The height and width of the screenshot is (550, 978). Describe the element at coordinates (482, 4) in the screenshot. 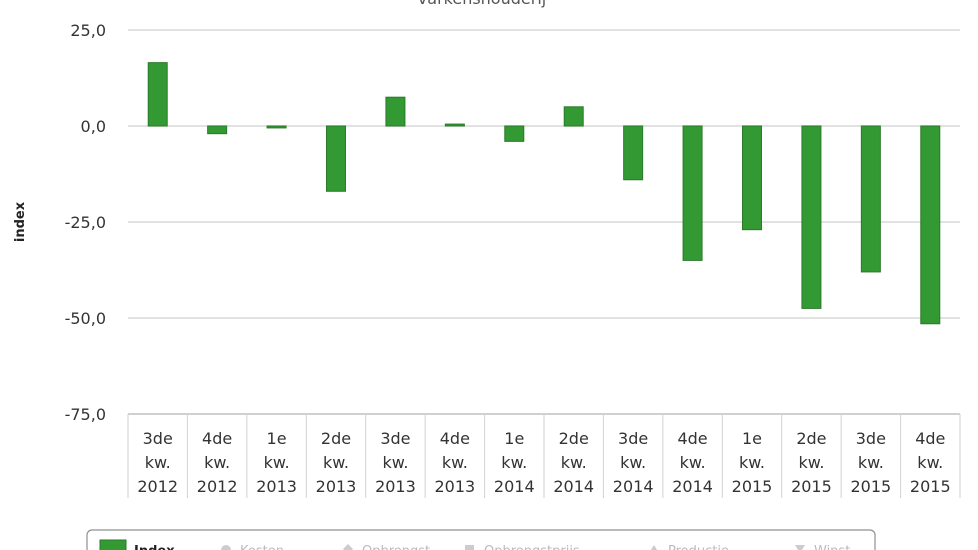

I see `chart-title: varkenshouderij` at that location.